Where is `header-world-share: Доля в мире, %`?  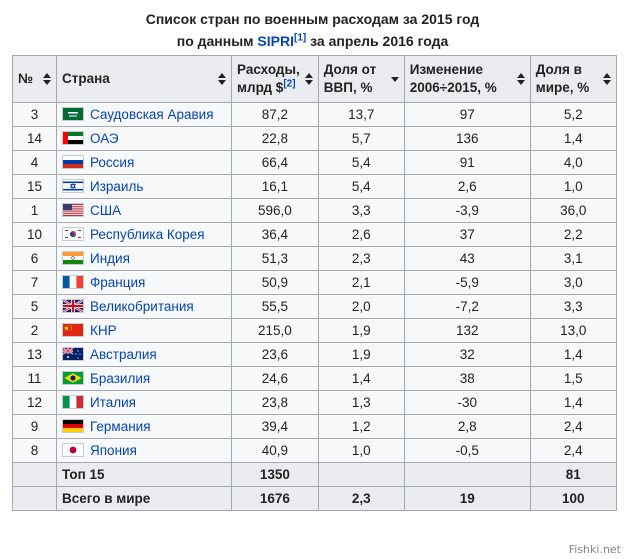 header-world-share: Доля в мире, % is located at coordinates (573, 79).